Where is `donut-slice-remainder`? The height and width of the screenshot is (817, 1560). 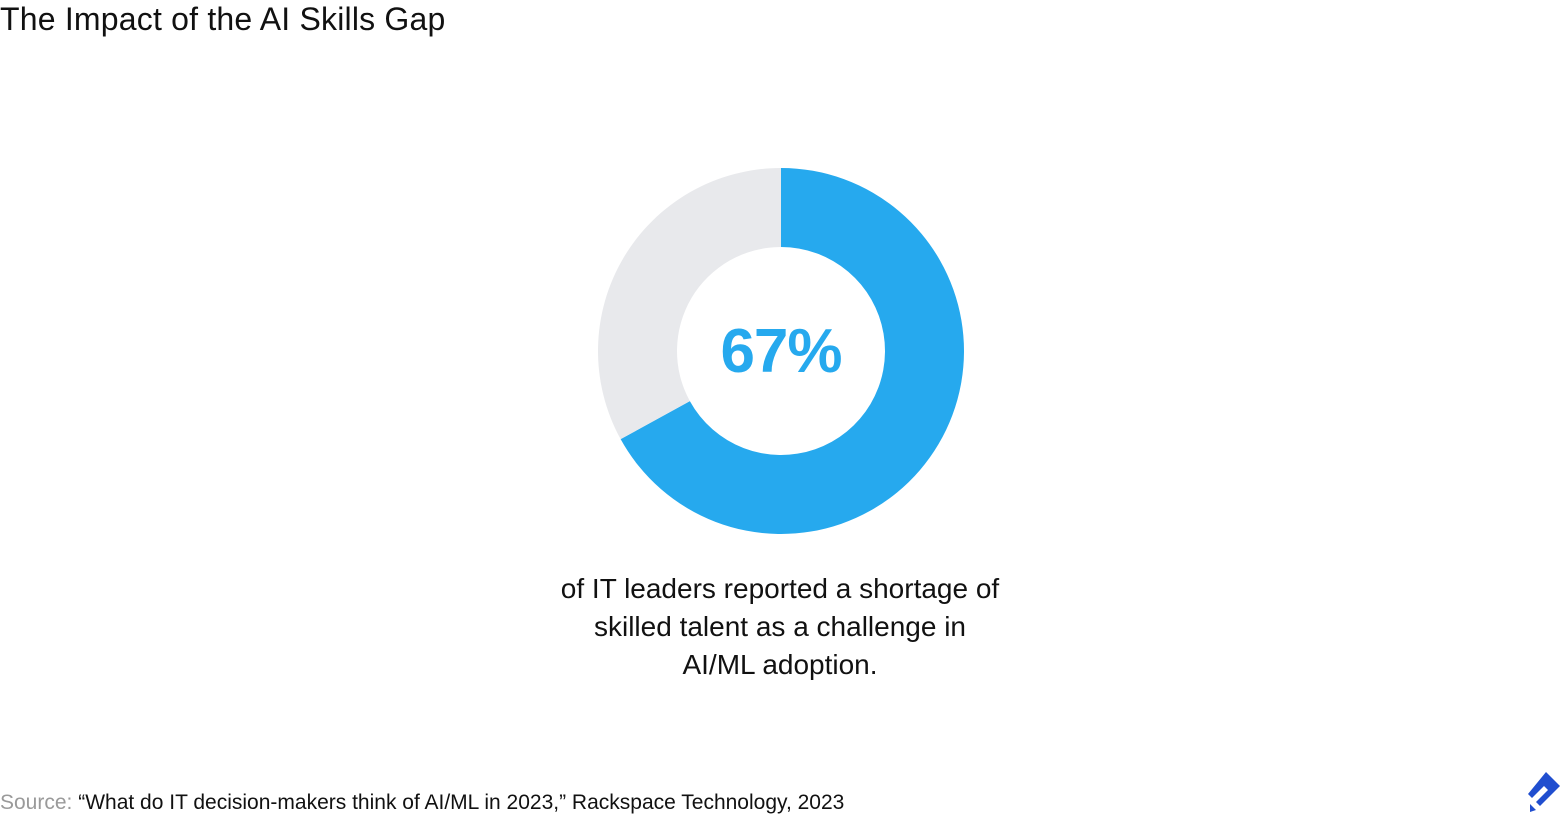 donut-slice-remainder is located at coordinates (689, 304).